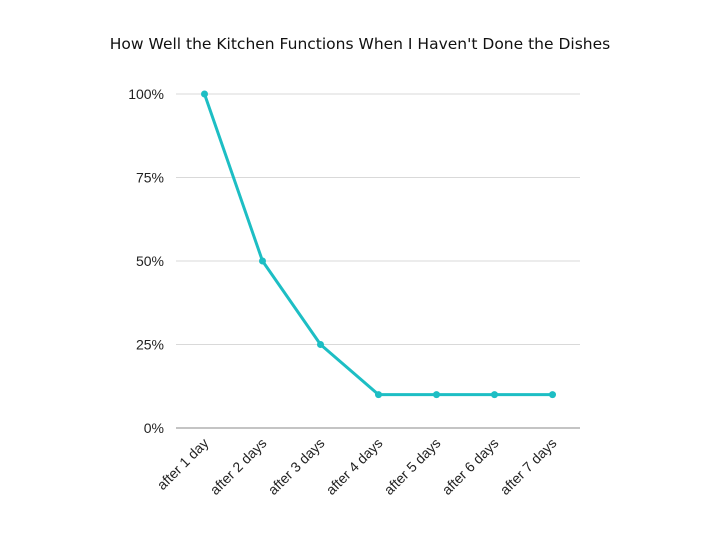 This screenshot has width=720, height=540. I want to click on y-tick-label: 50%, so click(150, 261).